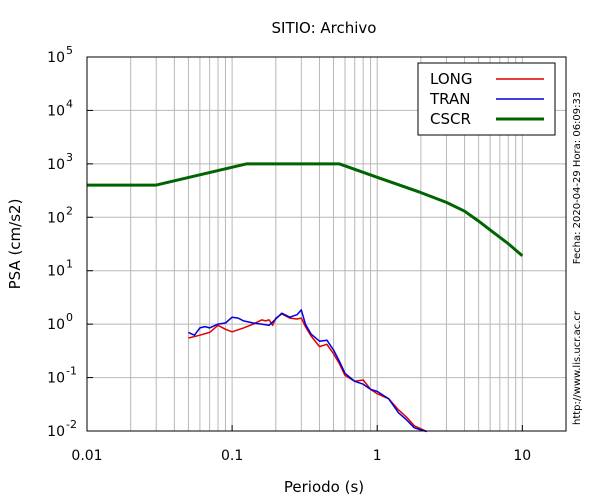 This screenshot has height=500, width=600. I want to click on x-axis-label: Periodo (s), so click(324, 487).